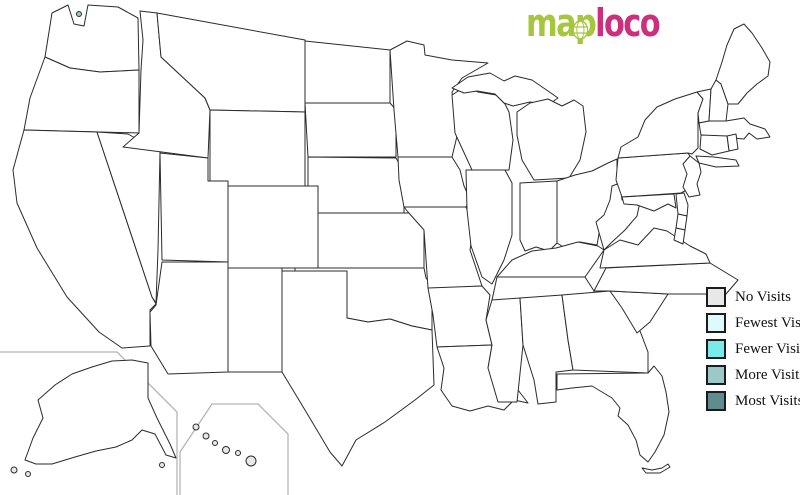  I want to click on legend-label: No Visits, so click(763, 296).